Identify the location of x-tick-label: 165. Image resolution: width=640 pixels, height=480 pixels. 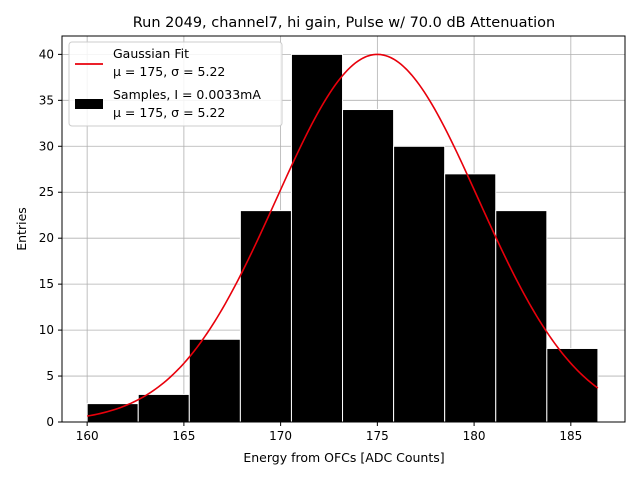
(183, 436).